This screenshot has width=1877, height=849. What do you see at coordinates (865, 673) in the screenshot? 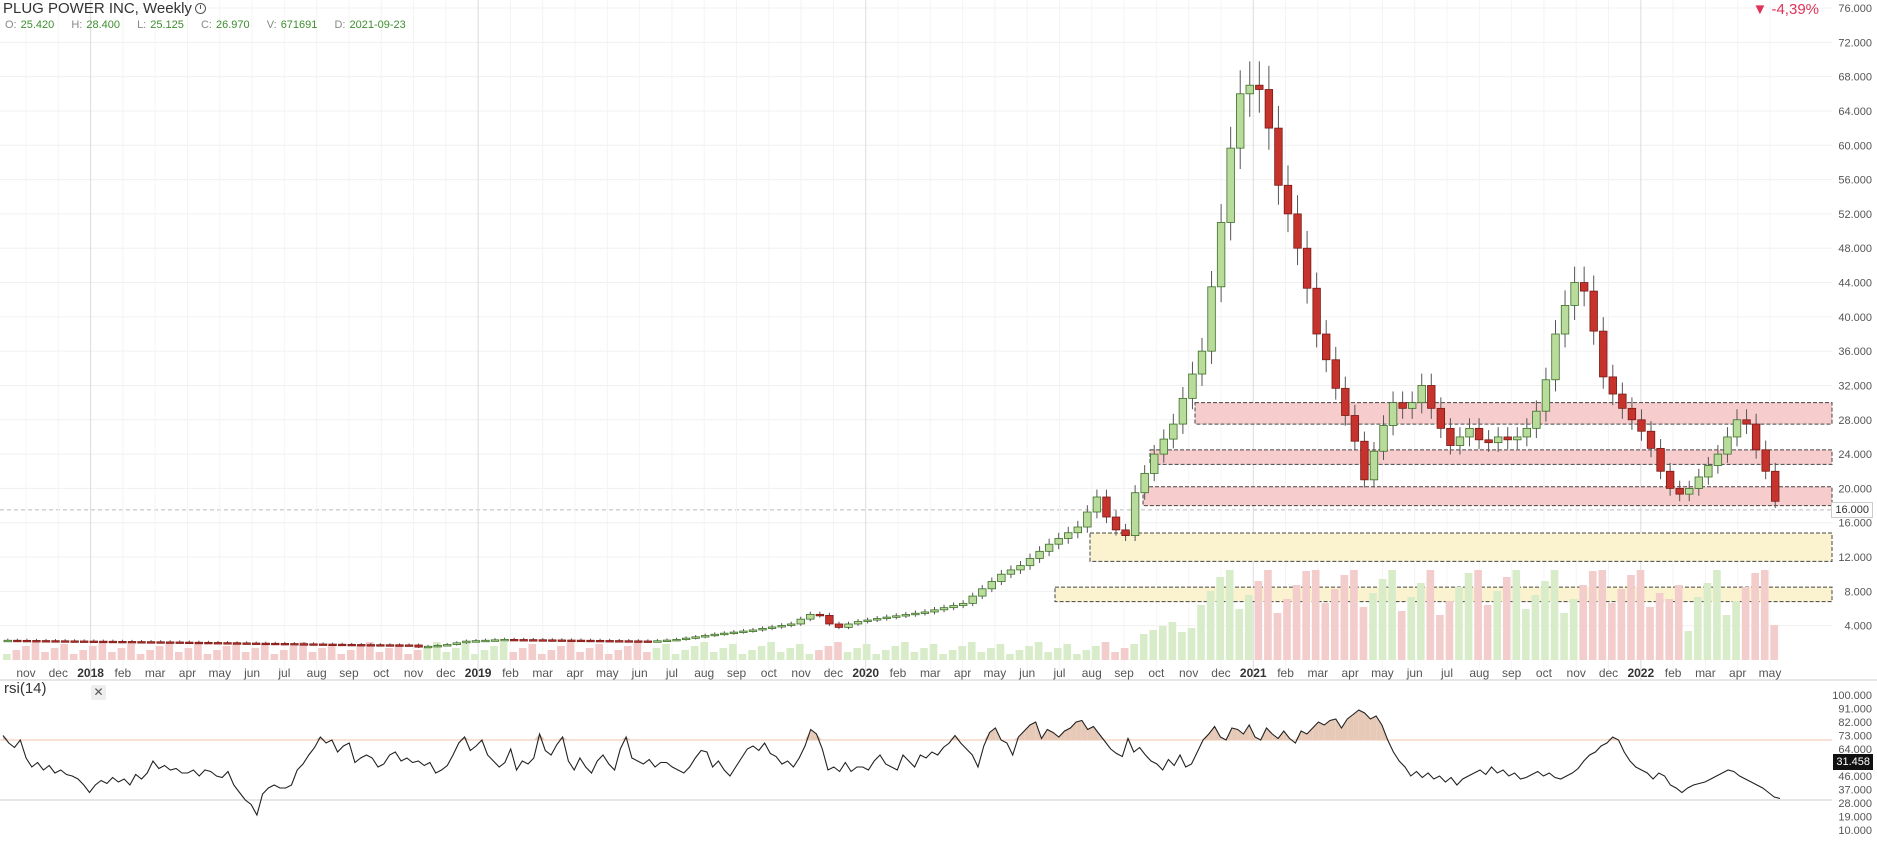
I see `time-tick-label: 2020` at bounding box center [865, 673].